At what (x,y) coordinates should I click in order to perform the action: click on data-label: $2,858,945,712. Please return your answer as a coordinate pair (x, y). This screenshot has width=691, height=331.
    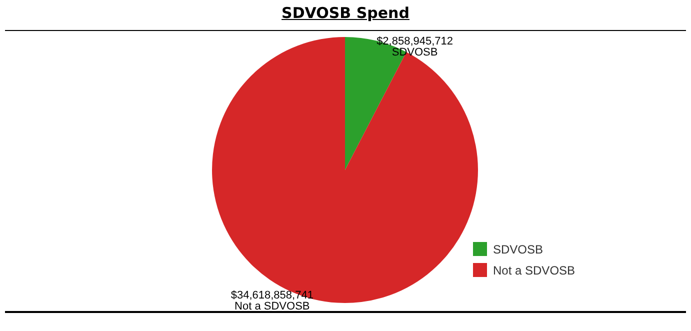
    Looking at the image, I should click on (415, 41).